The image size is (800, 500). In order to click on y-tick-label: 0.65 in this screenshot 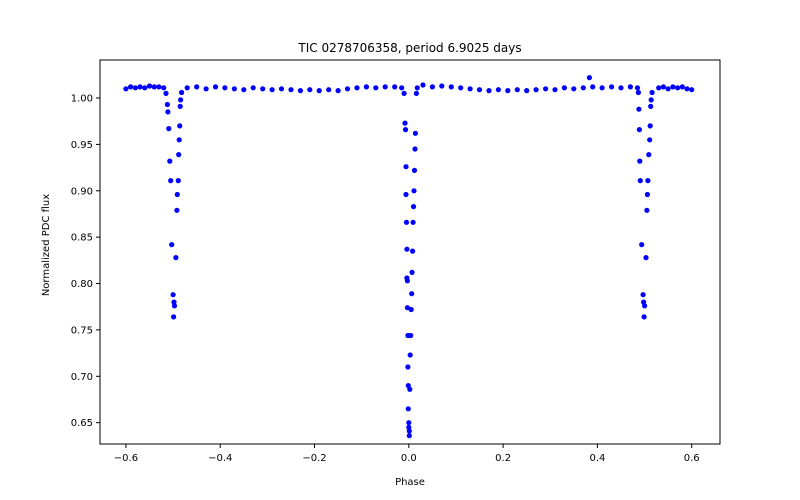, I will do `click(82, 423)`.